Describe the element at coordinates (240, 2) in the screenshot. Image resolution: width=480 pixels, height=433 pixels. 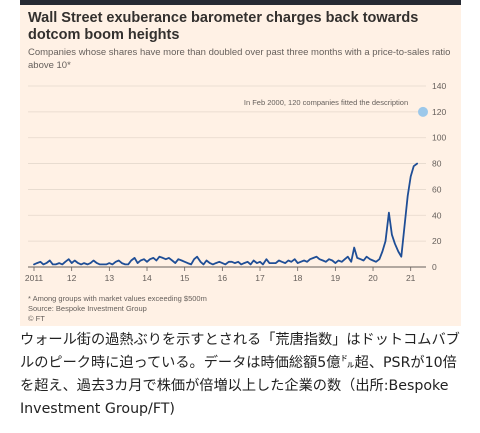
I see `ft-top-bar` at that location.